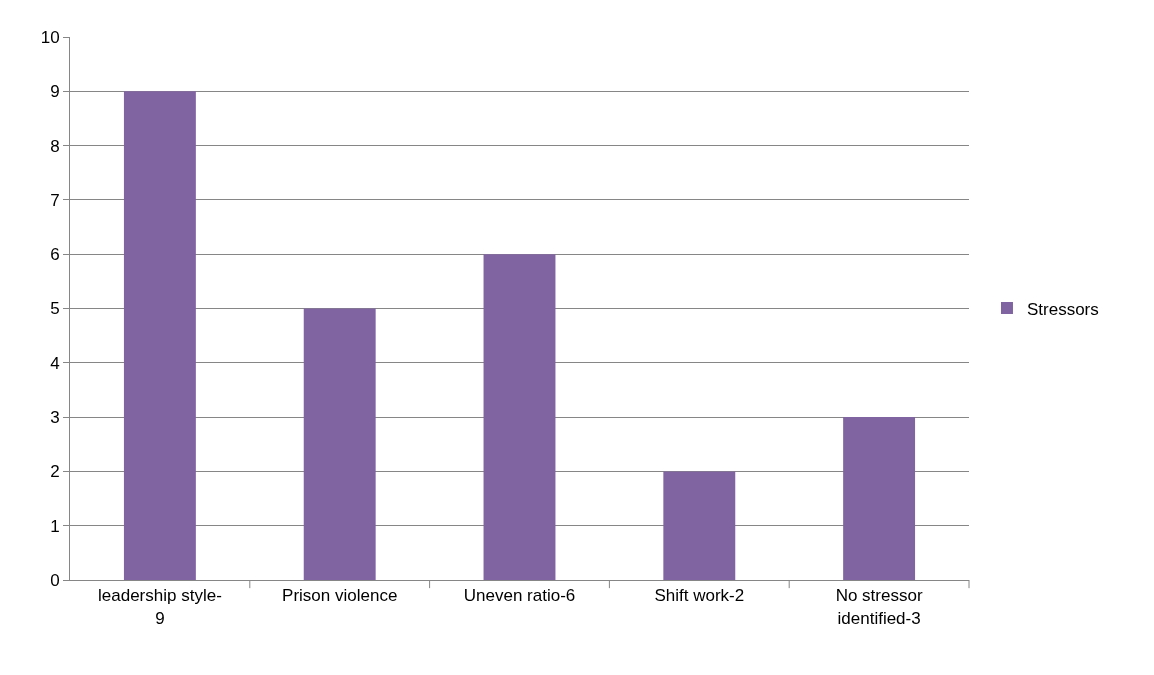 The height and width of the screenshot is (675, 1154). What do you see at coordinates (519, 596) in the screenshot?
I see `x-tick-label: Uneven ratio-6` at bounding box center [519, 596].